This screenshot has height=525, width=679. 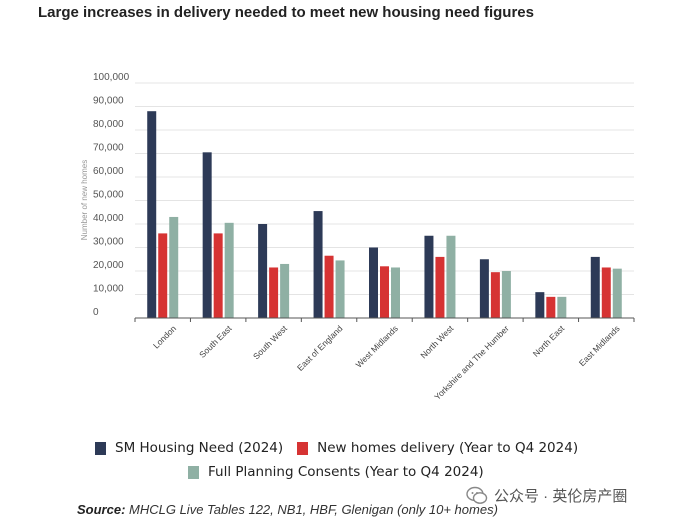 What do you see at coordinates (561, 496) in the screenshot?
I see `watermark-text: 公众号 · 英伦房产圈` at bounding box center [561, 496].